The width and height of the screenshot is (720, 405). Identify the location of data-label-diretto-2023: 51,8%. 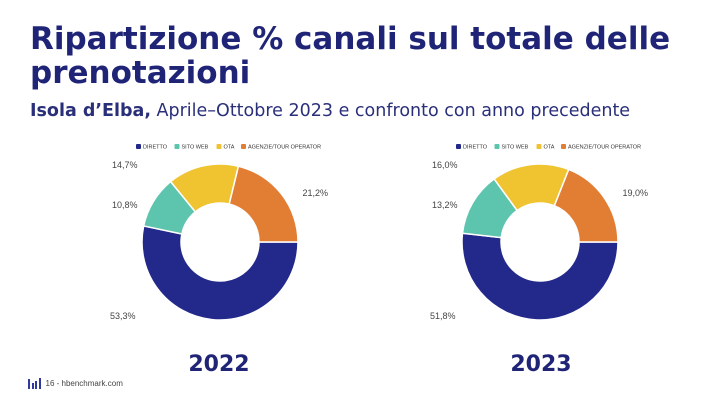
(443, 316).